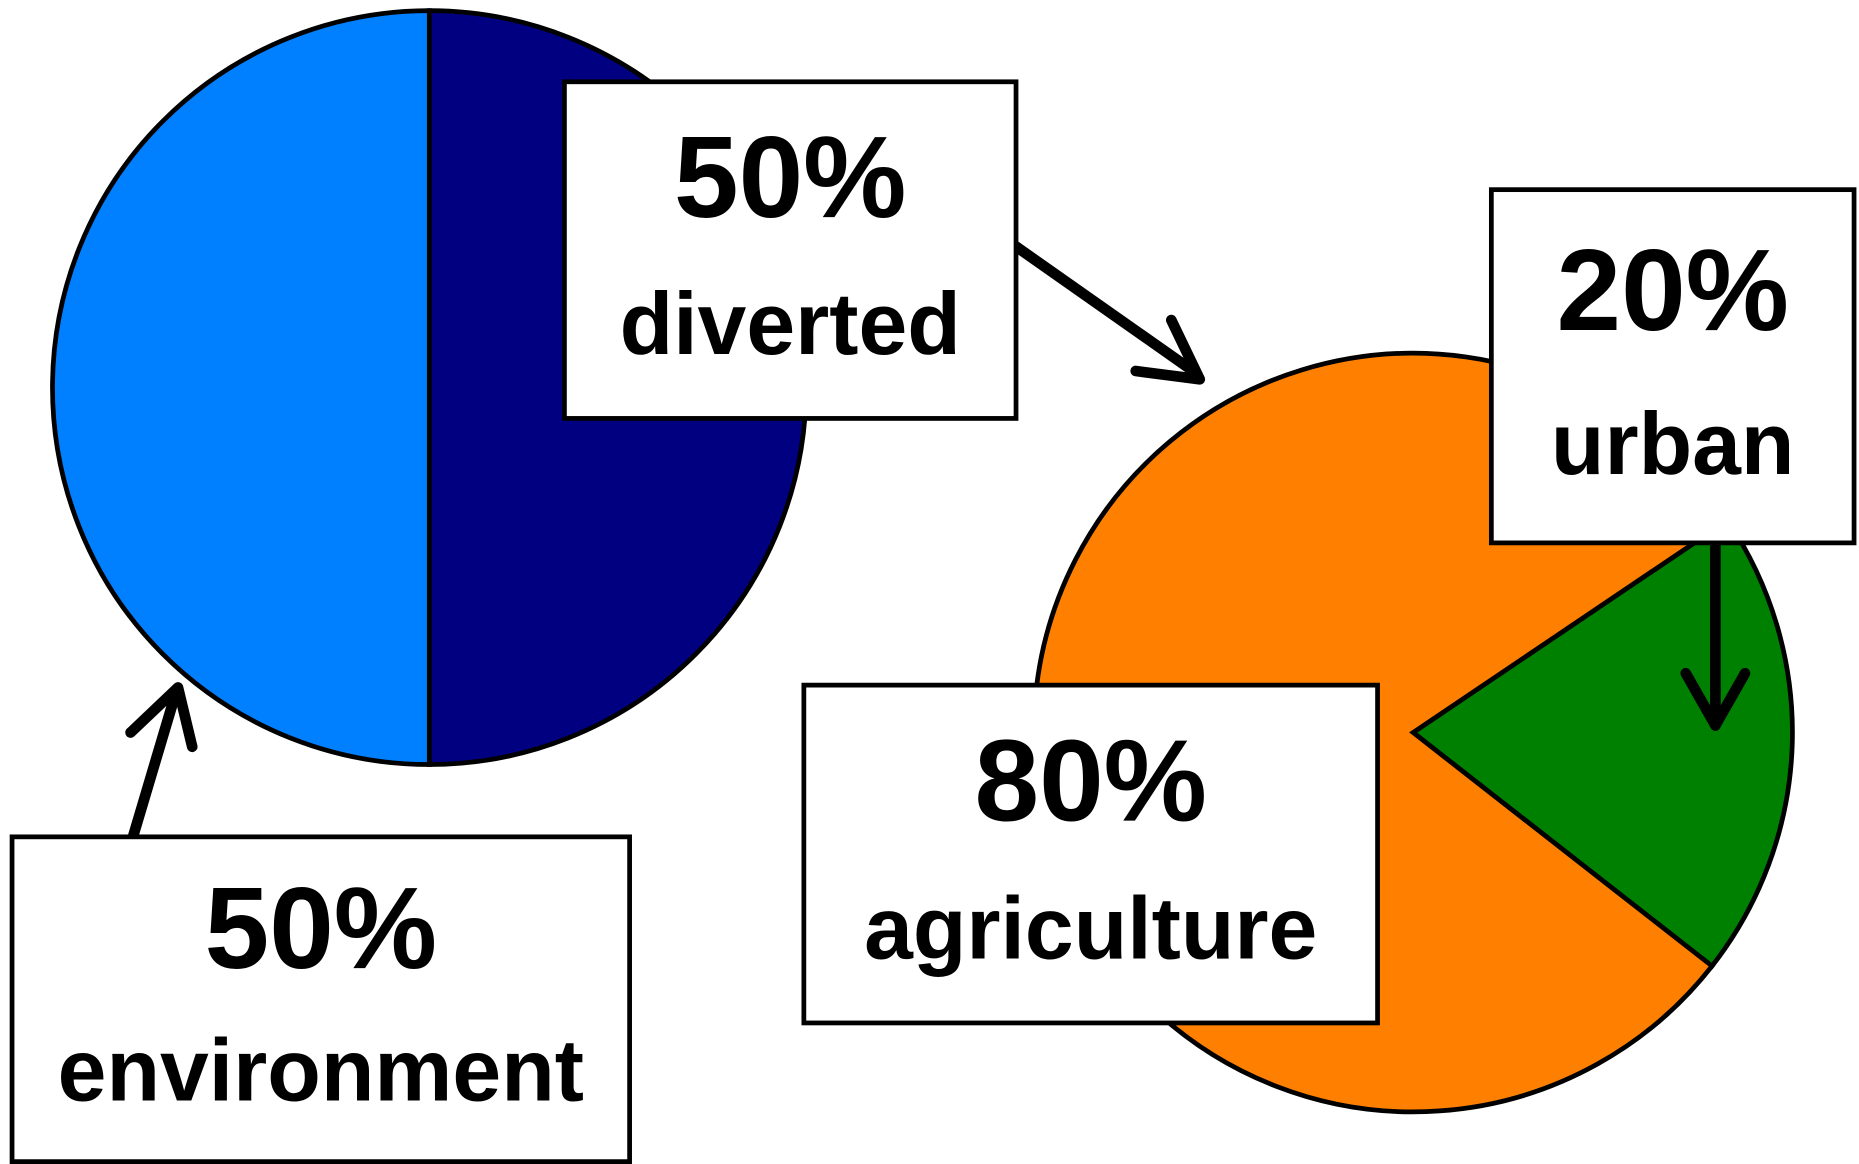  I want to click on arrow-environment, so click(154, 765).